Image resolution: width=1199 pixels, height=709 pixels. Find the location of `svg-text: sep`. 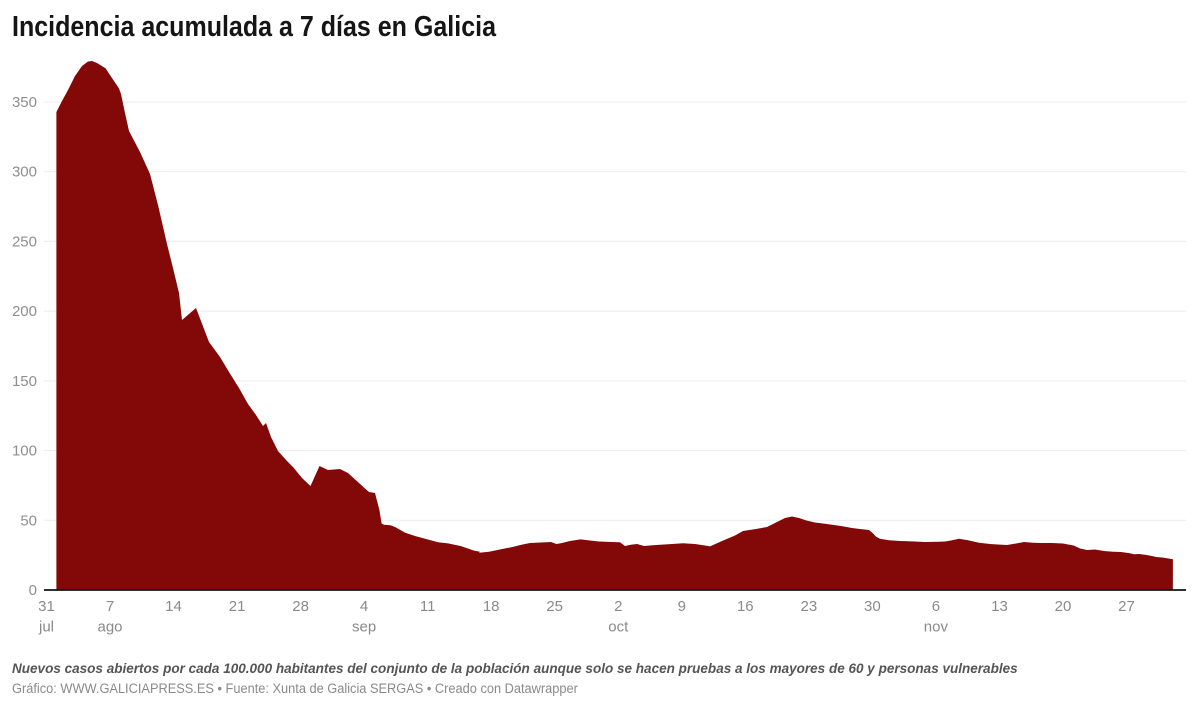

svg-text: sep is located at coordinates (364, 627).